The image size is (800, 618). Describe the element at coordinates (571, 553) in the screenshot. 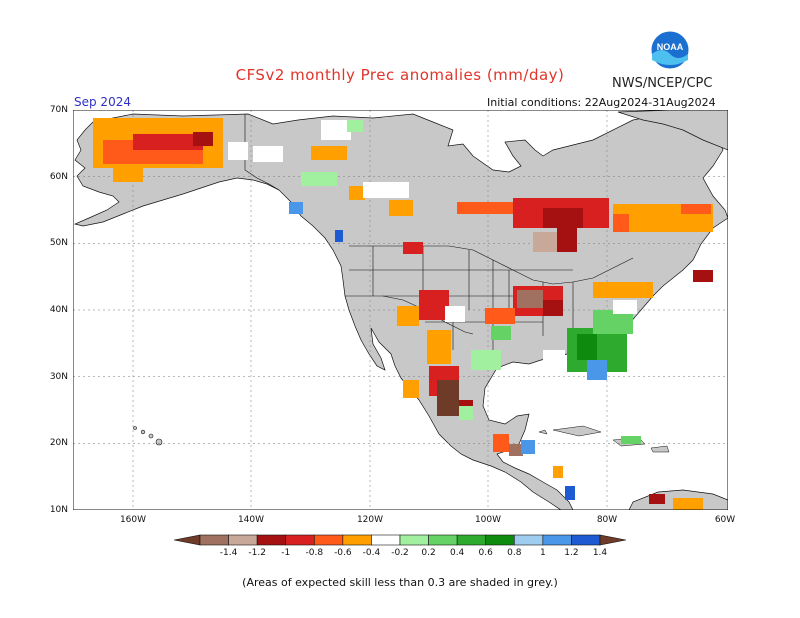

I see `colorbar-tick-label: 1.2` at that location.